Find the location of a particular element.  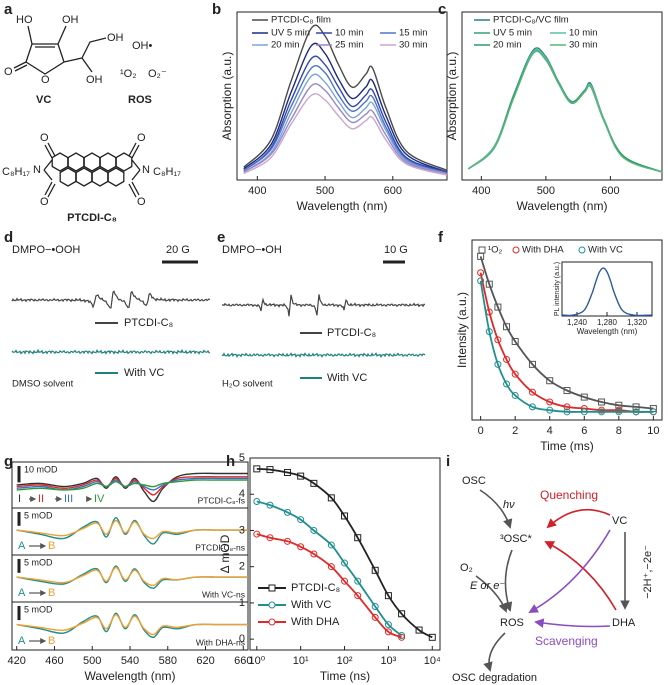

y-axis-label: PL intensity (a.u.) is located at coordinates (557, 289).